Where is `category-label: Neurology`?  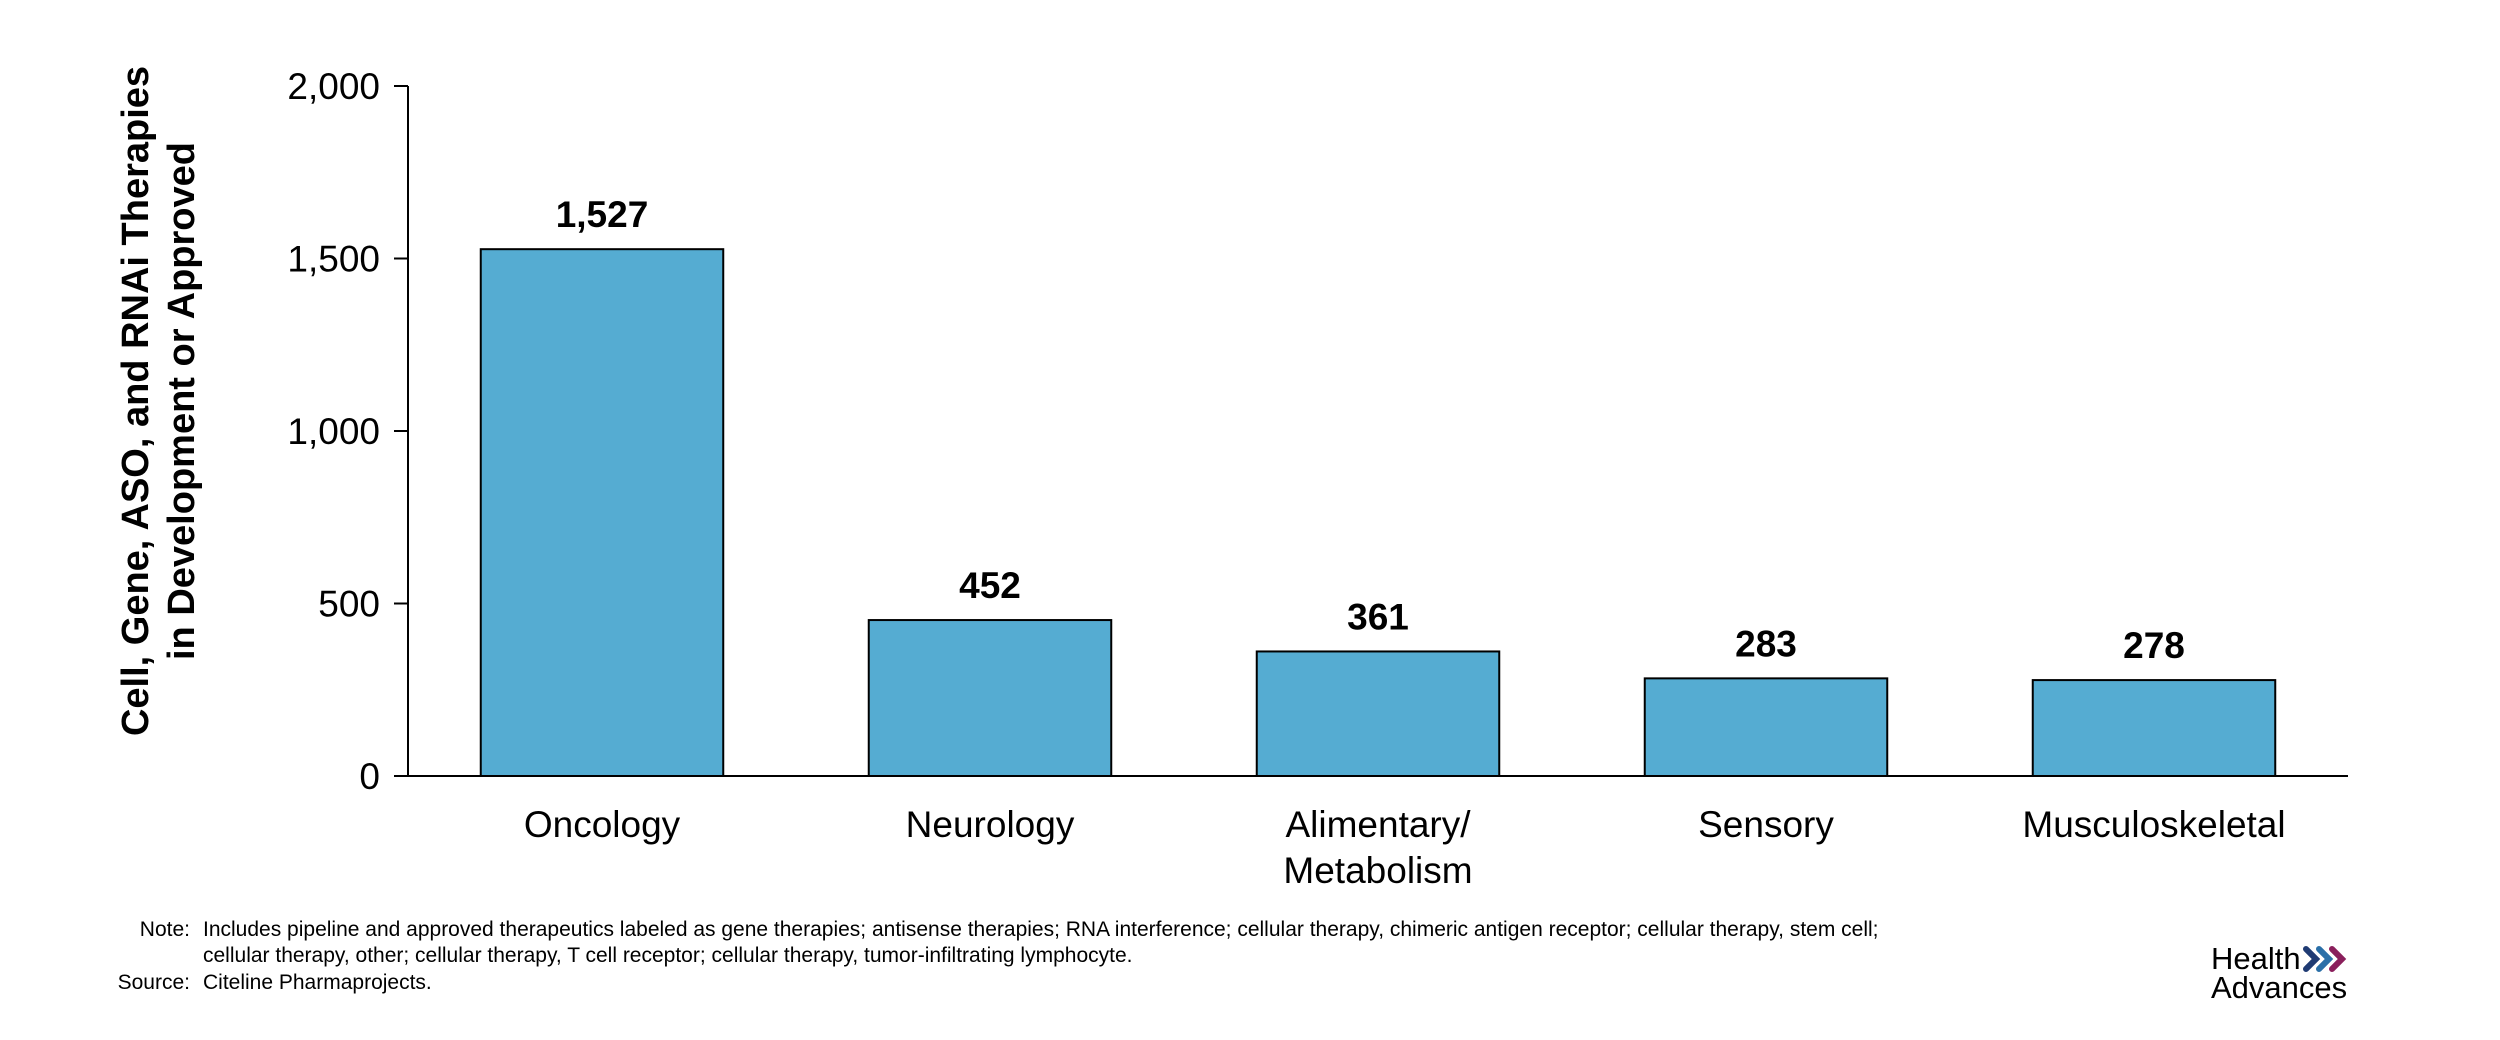 category-label: Neurology is located at coordinates (990, 824).